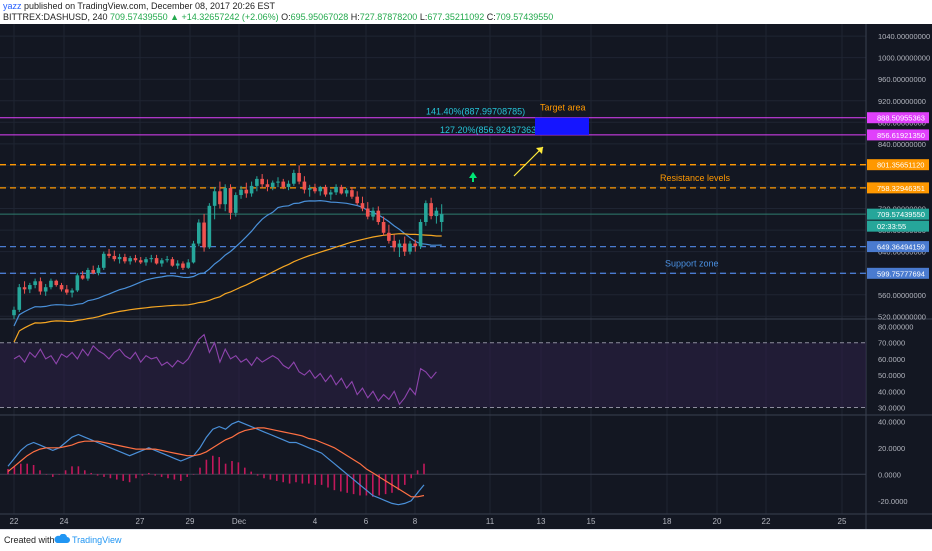 The width and height of the screenshot is (932, 551). I want to click on symbol-label: BITTREX:DASHUSD, 240, so click(55, 17).